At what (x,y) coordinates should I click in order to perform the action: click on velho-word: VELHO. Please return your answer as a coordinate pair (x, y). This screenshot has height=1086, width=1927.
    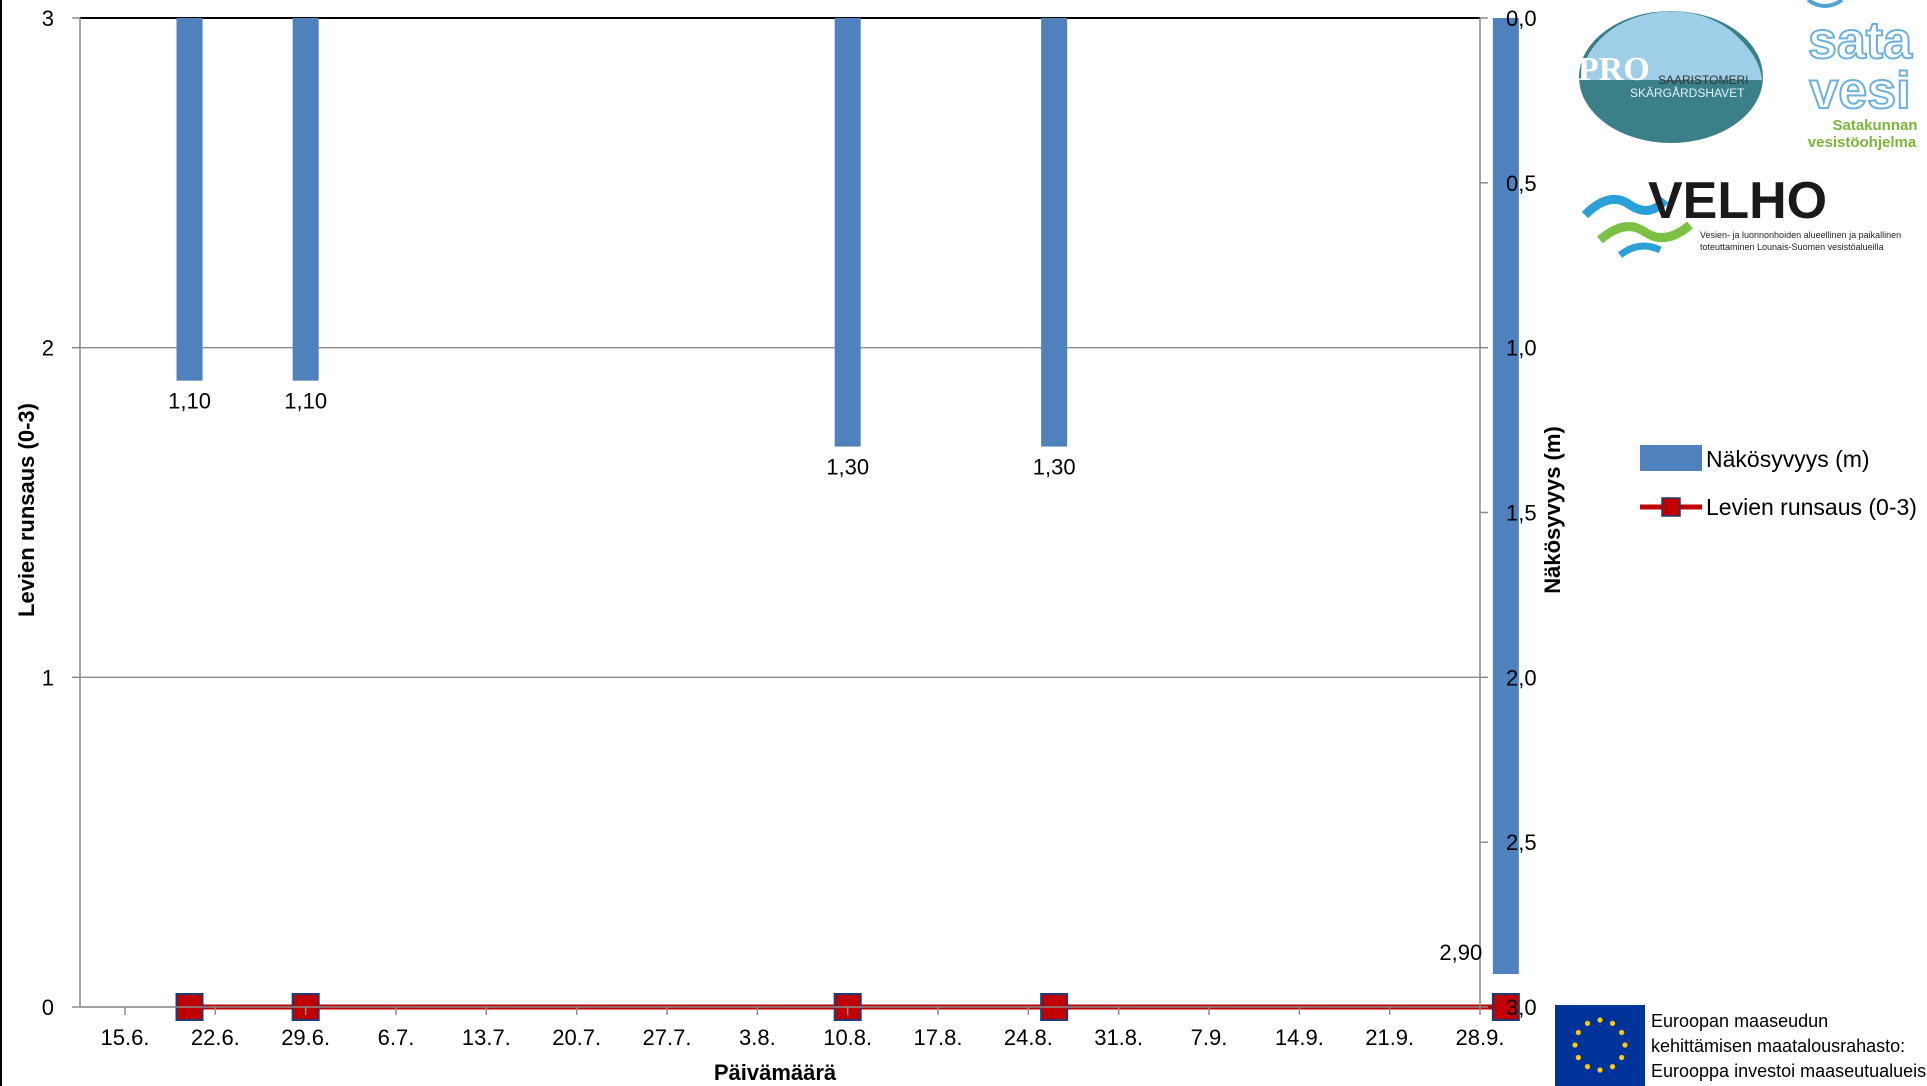
    Looking at the image, I should click on (1737, 201).